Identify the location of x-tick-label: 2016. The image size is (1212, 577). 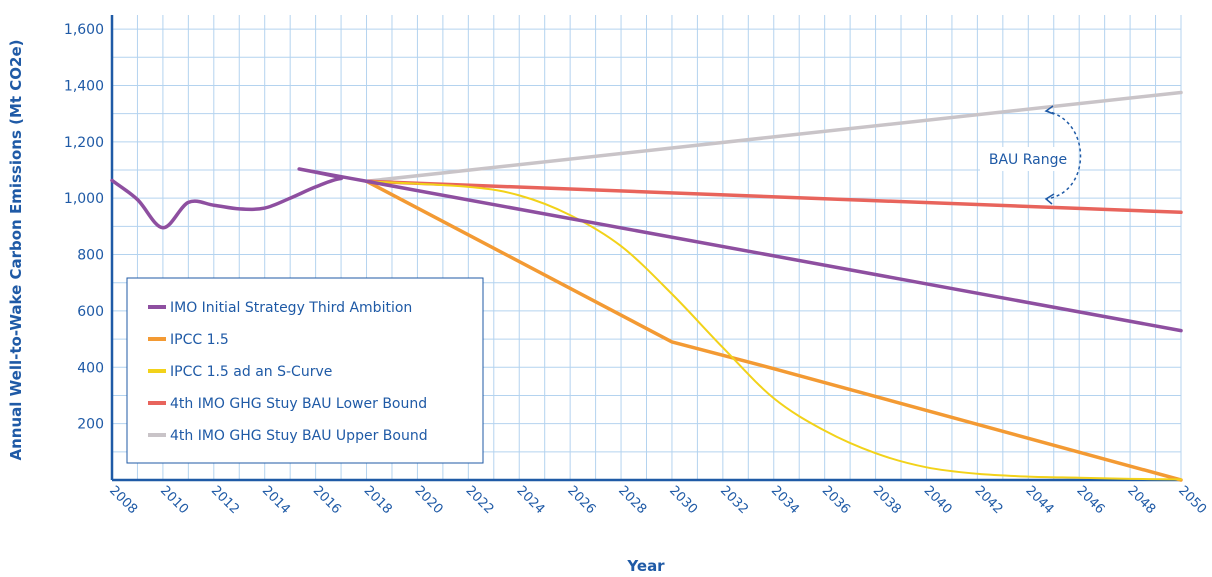
(327, 500).